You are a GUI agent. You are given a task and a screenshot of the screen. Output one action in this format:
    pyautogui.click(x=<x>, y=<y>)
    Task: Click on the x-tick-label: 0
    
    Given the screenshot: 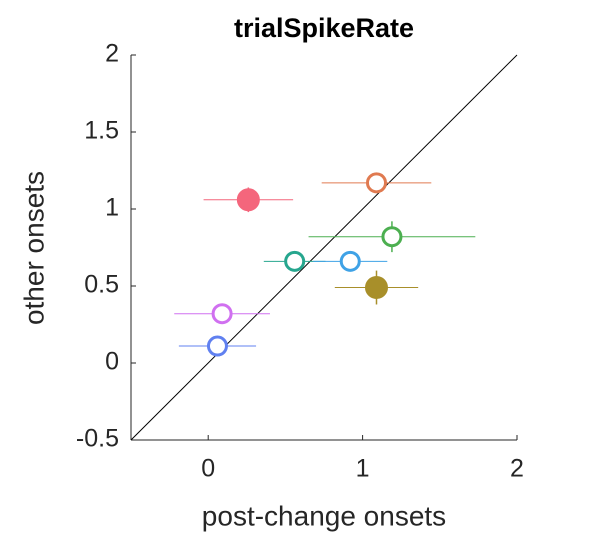 What is the action you would take?
    pyautogui.click(x=208, y=469)
    